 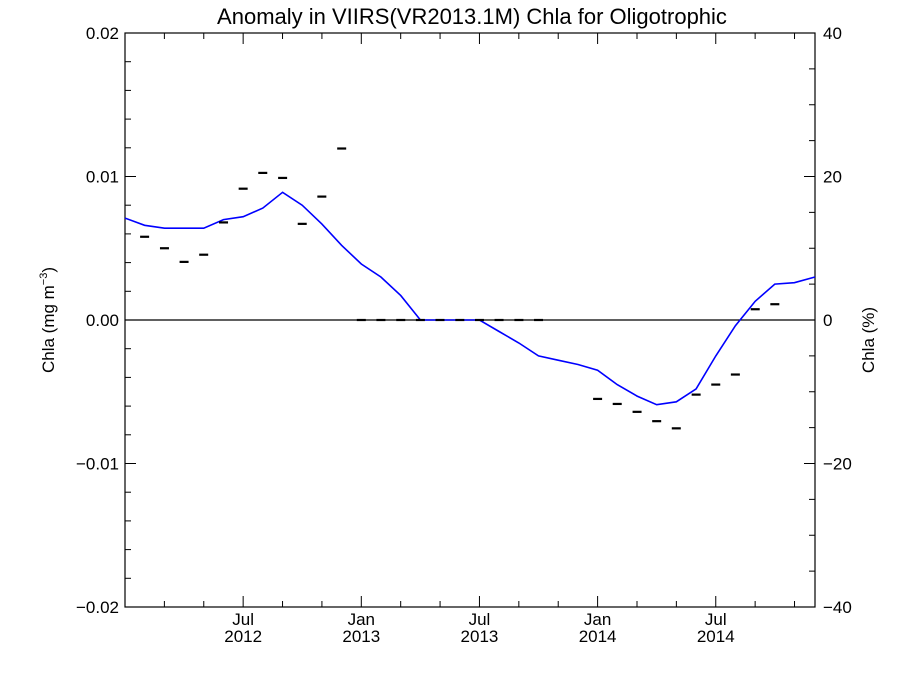 I want to click on y-axis-label-main: Chla (mg m, so click(x=48, y=329).